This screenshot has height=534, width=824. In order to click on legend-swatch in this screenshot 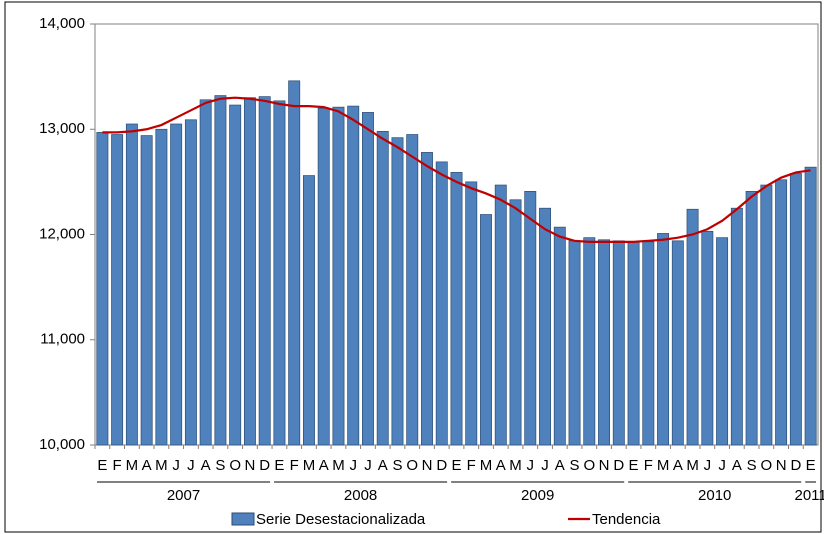, I will do `click(243, 519)`.